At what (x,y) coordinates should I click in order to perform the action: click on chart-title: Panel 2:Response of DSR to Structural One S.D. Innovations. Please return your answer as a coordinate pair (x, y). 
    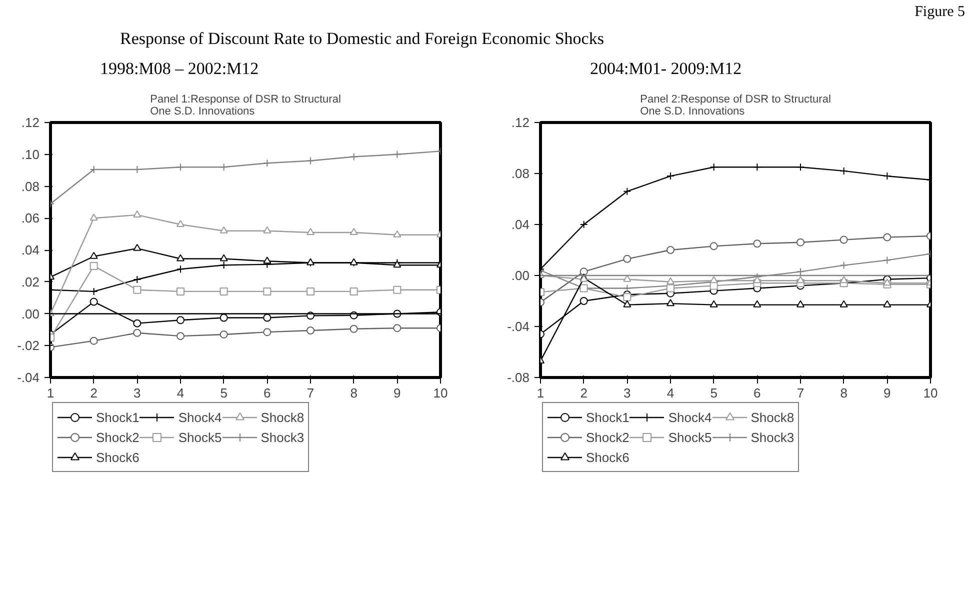
    Looking at the image, I should click on (735, 106).